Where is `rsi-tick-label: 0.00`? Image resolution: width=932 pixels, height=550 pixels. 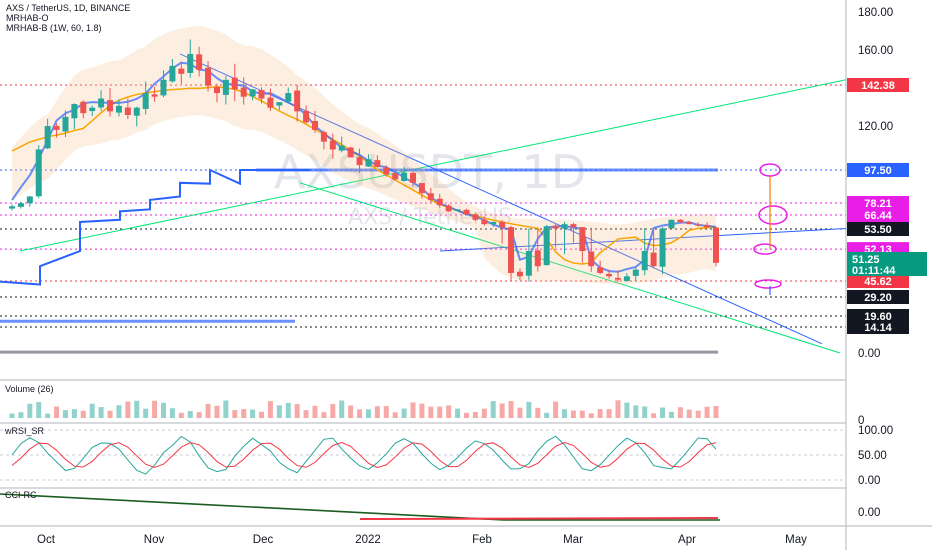 rsi-tick-label: 0.00 is located at coordinates (869, 481).